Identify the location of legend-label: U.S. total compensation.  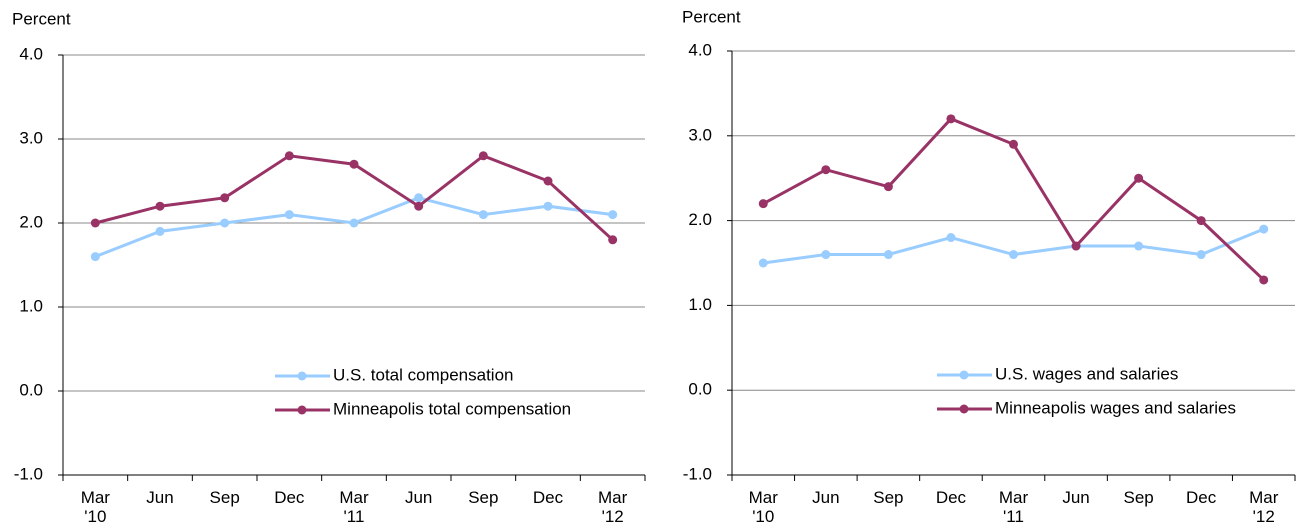
(423, 374).